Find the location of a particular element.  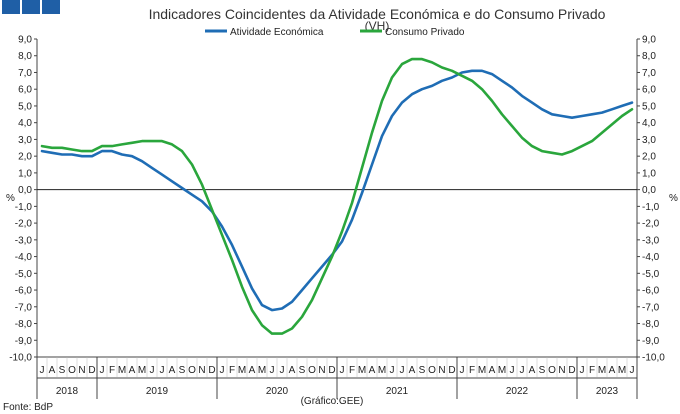

y-tick-label-right: -1,0 is located at coordinates (651, 207).